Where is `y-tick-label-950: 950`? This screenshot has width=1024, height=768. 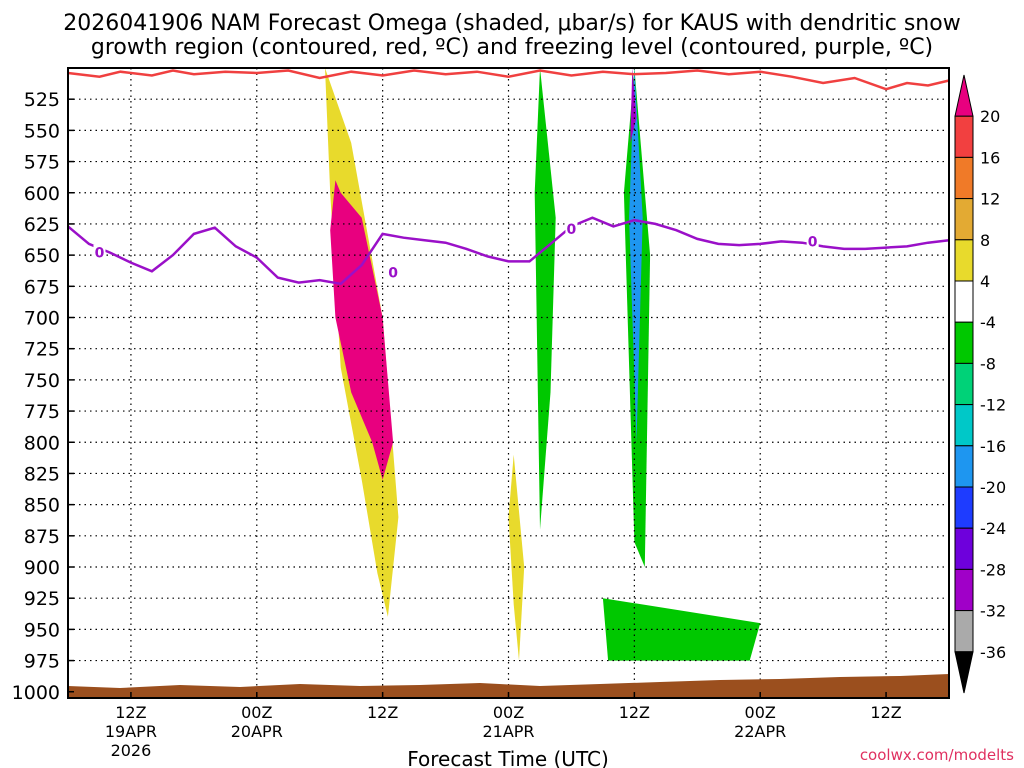 y-tick-label-950: 950 is located at coordinates (42, 630).